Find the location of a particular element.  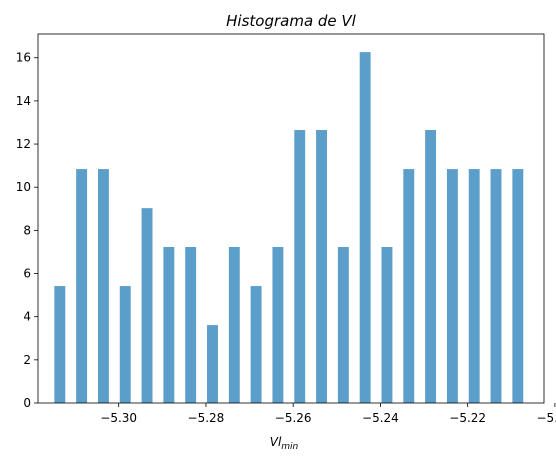

x-axis-label: Vlmin is located at coordinates (284, 443).